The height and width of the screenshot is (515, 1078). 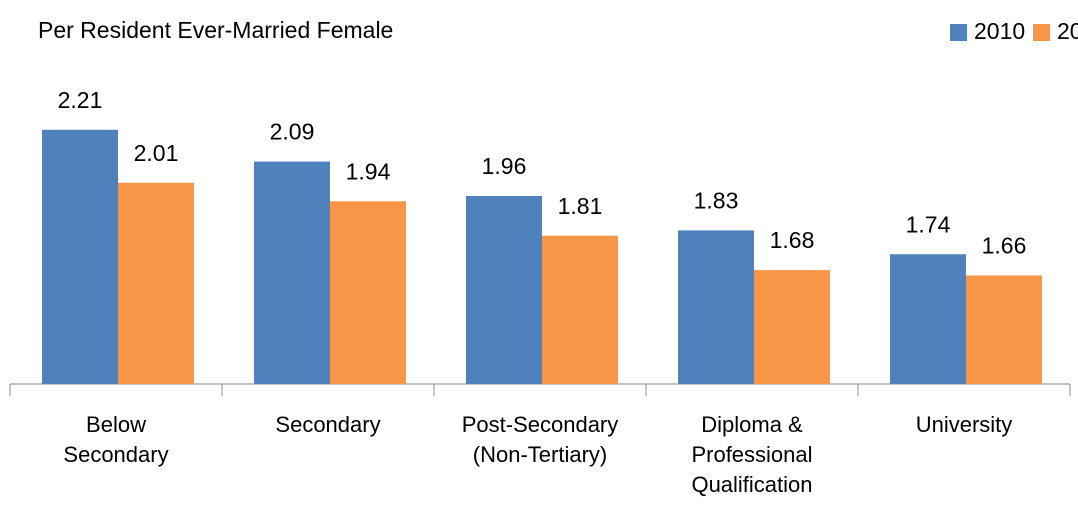 I want to click on value-label: 2.21, so click(x=80, y=100).